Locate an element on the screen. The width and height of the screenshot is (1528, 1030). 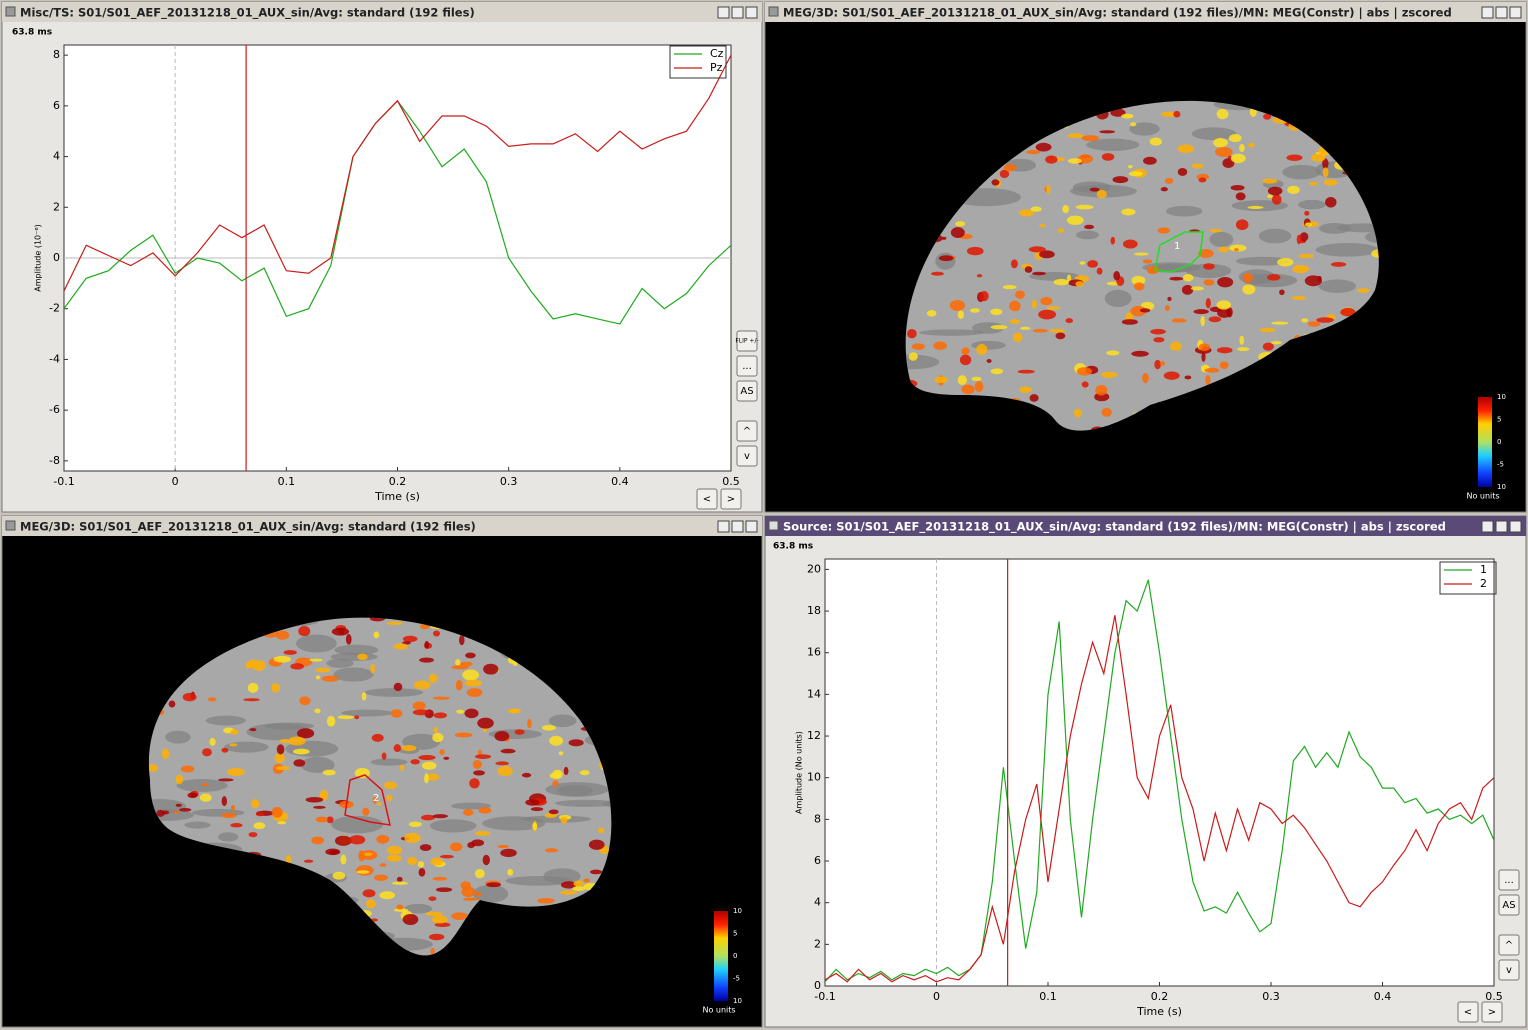
colorbar-tick-label: 10 is located at coordinates (1501, 487).